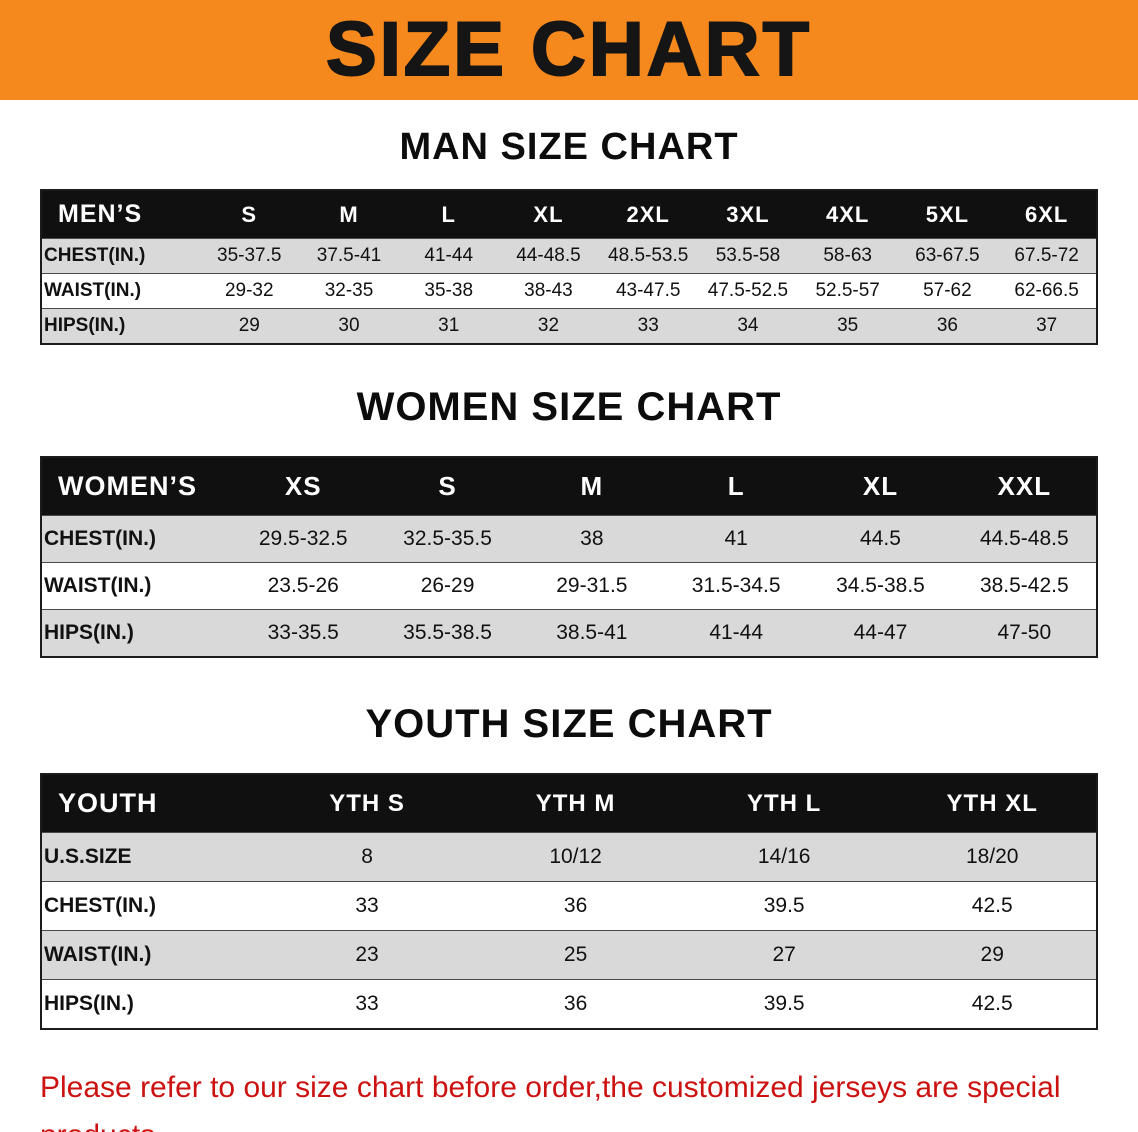 The width and height of the screenshot is (1138, 1132). What do you see at coordinates (575, 955) in the screenshot?
I see `size-value: 25` at bounding box center [575, 955].